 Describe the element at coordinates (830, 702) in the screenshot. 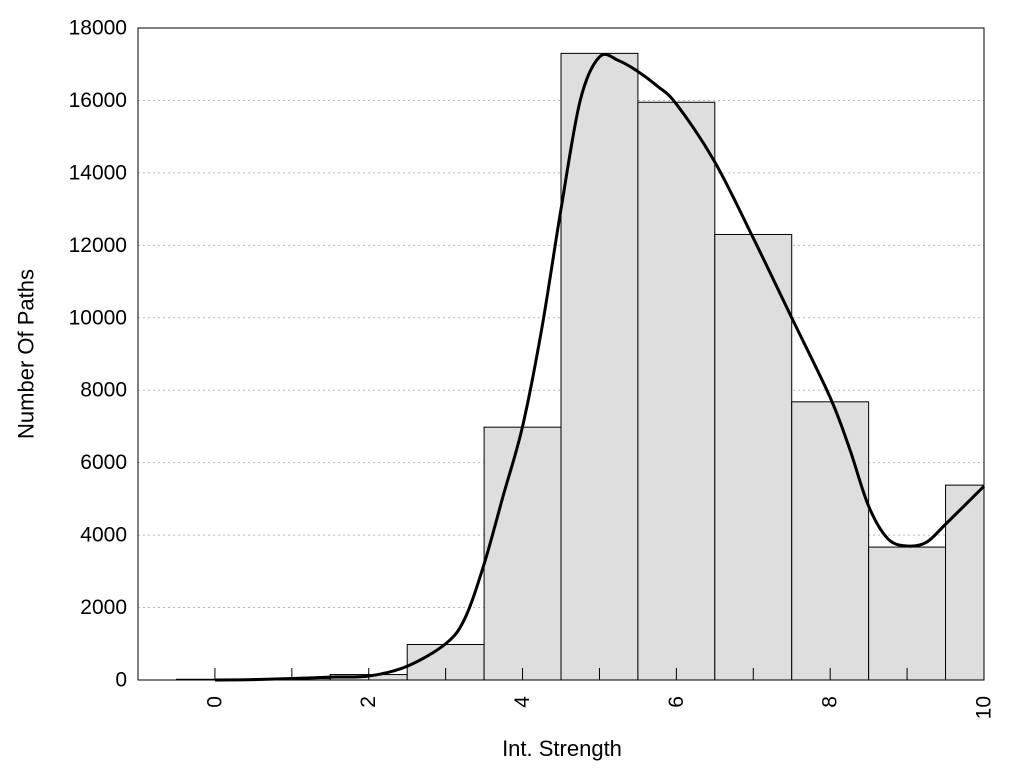

I see `x-tick-label: 8` at that location.